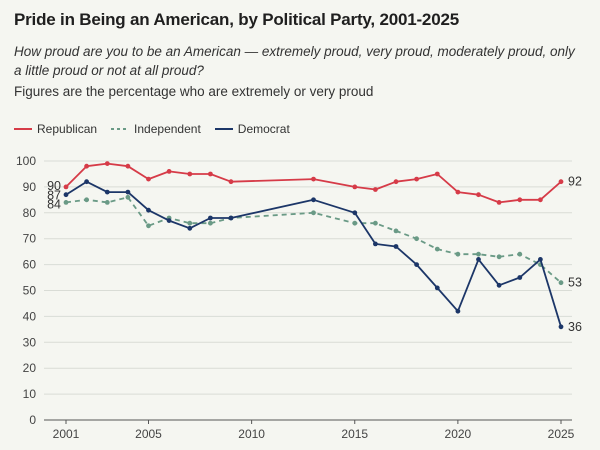 The image size is (600, 450). I want to click on data-point-republican-2001, so click(66, 187).